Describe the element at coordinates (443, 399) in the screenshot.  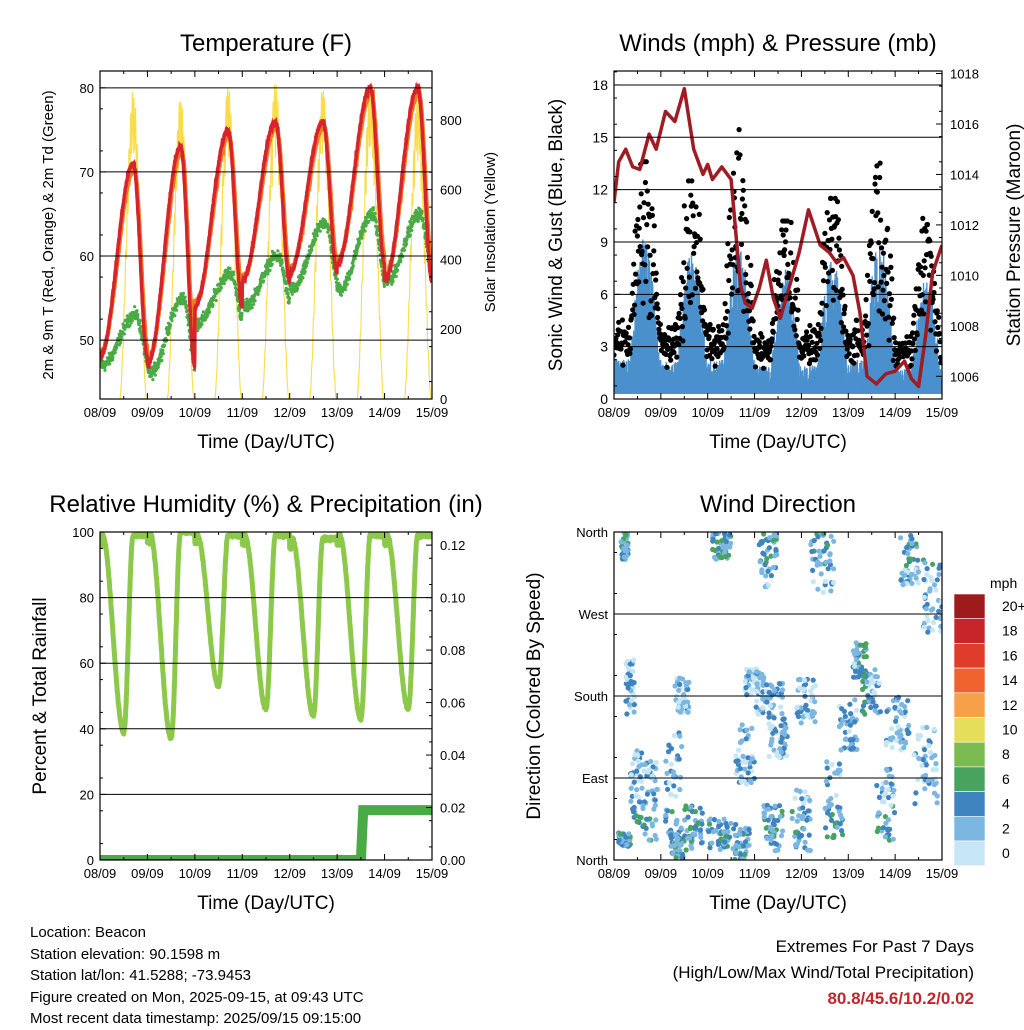
I see `y-tick-label-right: 0` at that location.